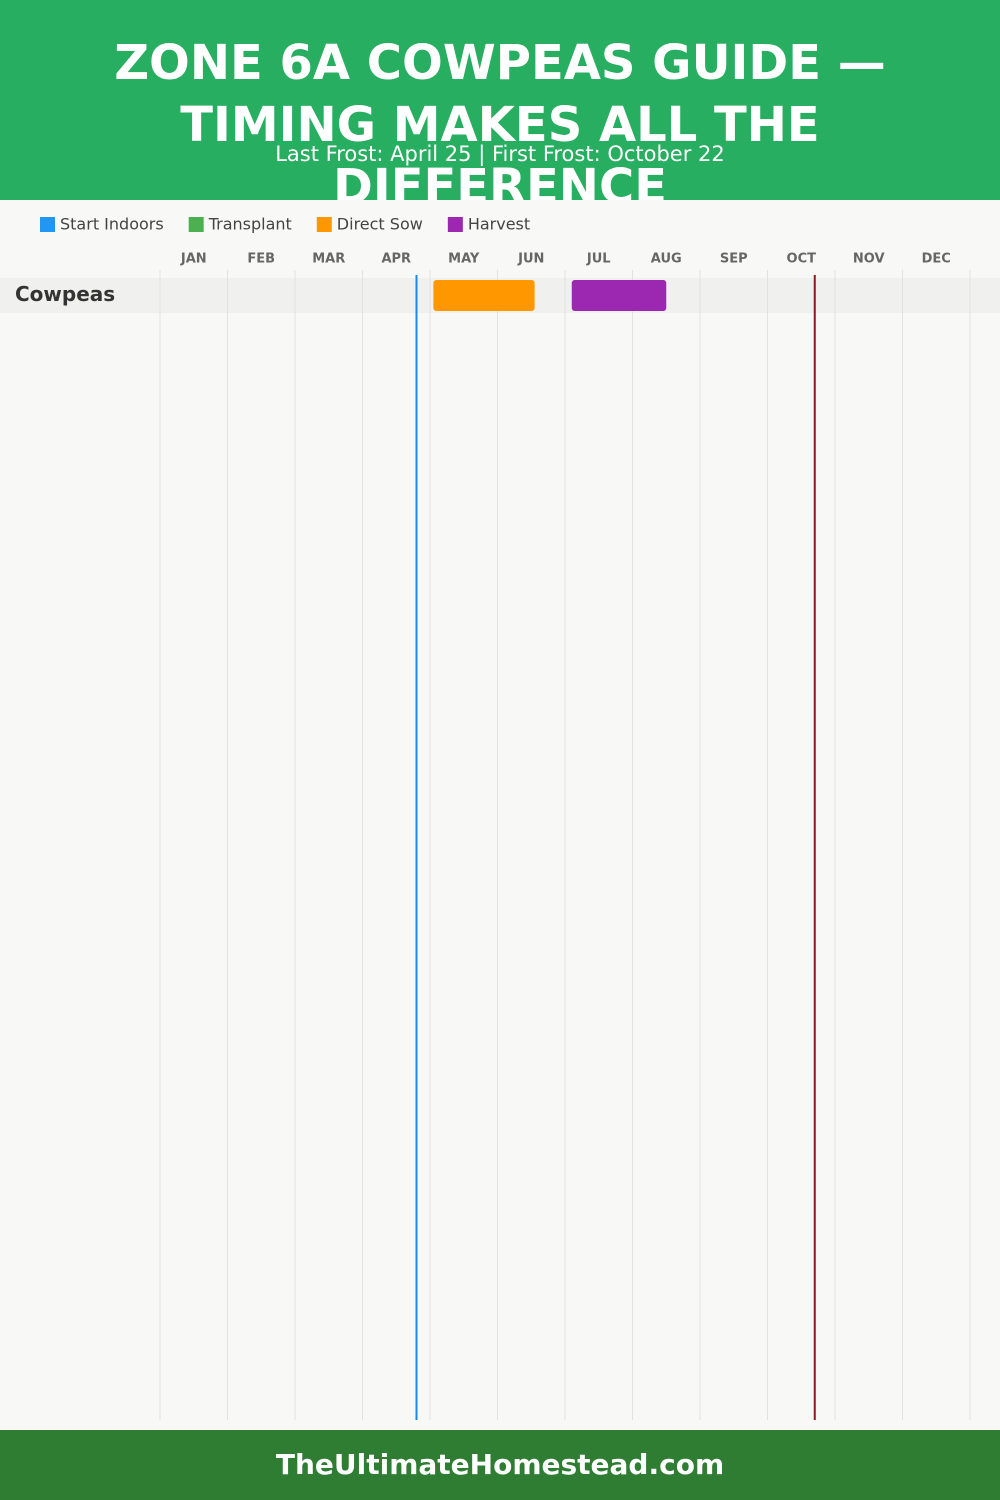 Image resolution: width=1000 pixels, height=1500 pixels. Describe the element at coordinates (500, 1465) in the screenshot. I see `footer: TheUltimateHomestead.com` at that location.